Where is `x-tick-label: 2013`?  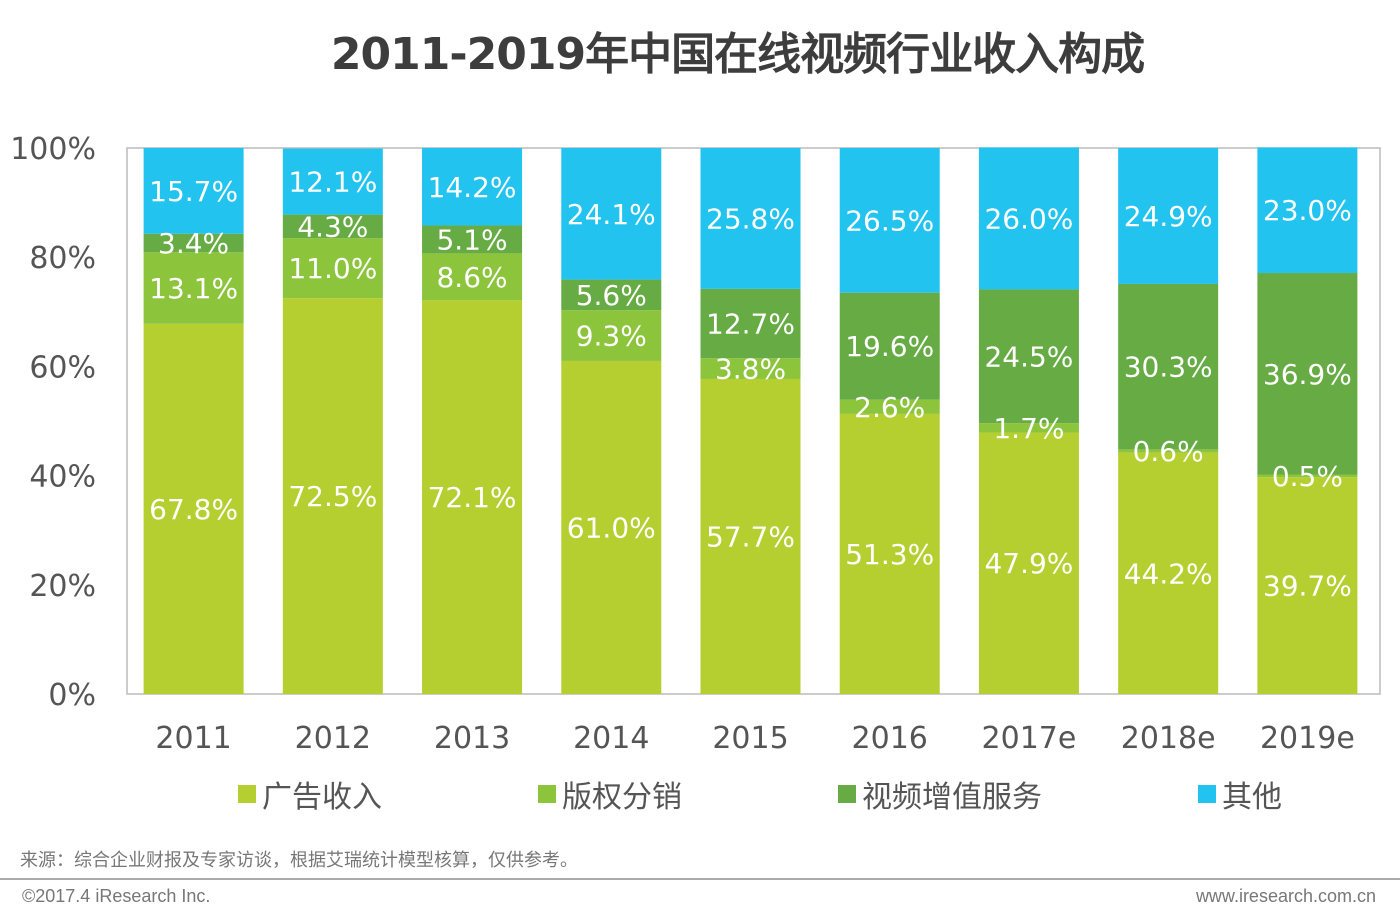
x-tick-label: 2013 is located at coordinates (472, 738).